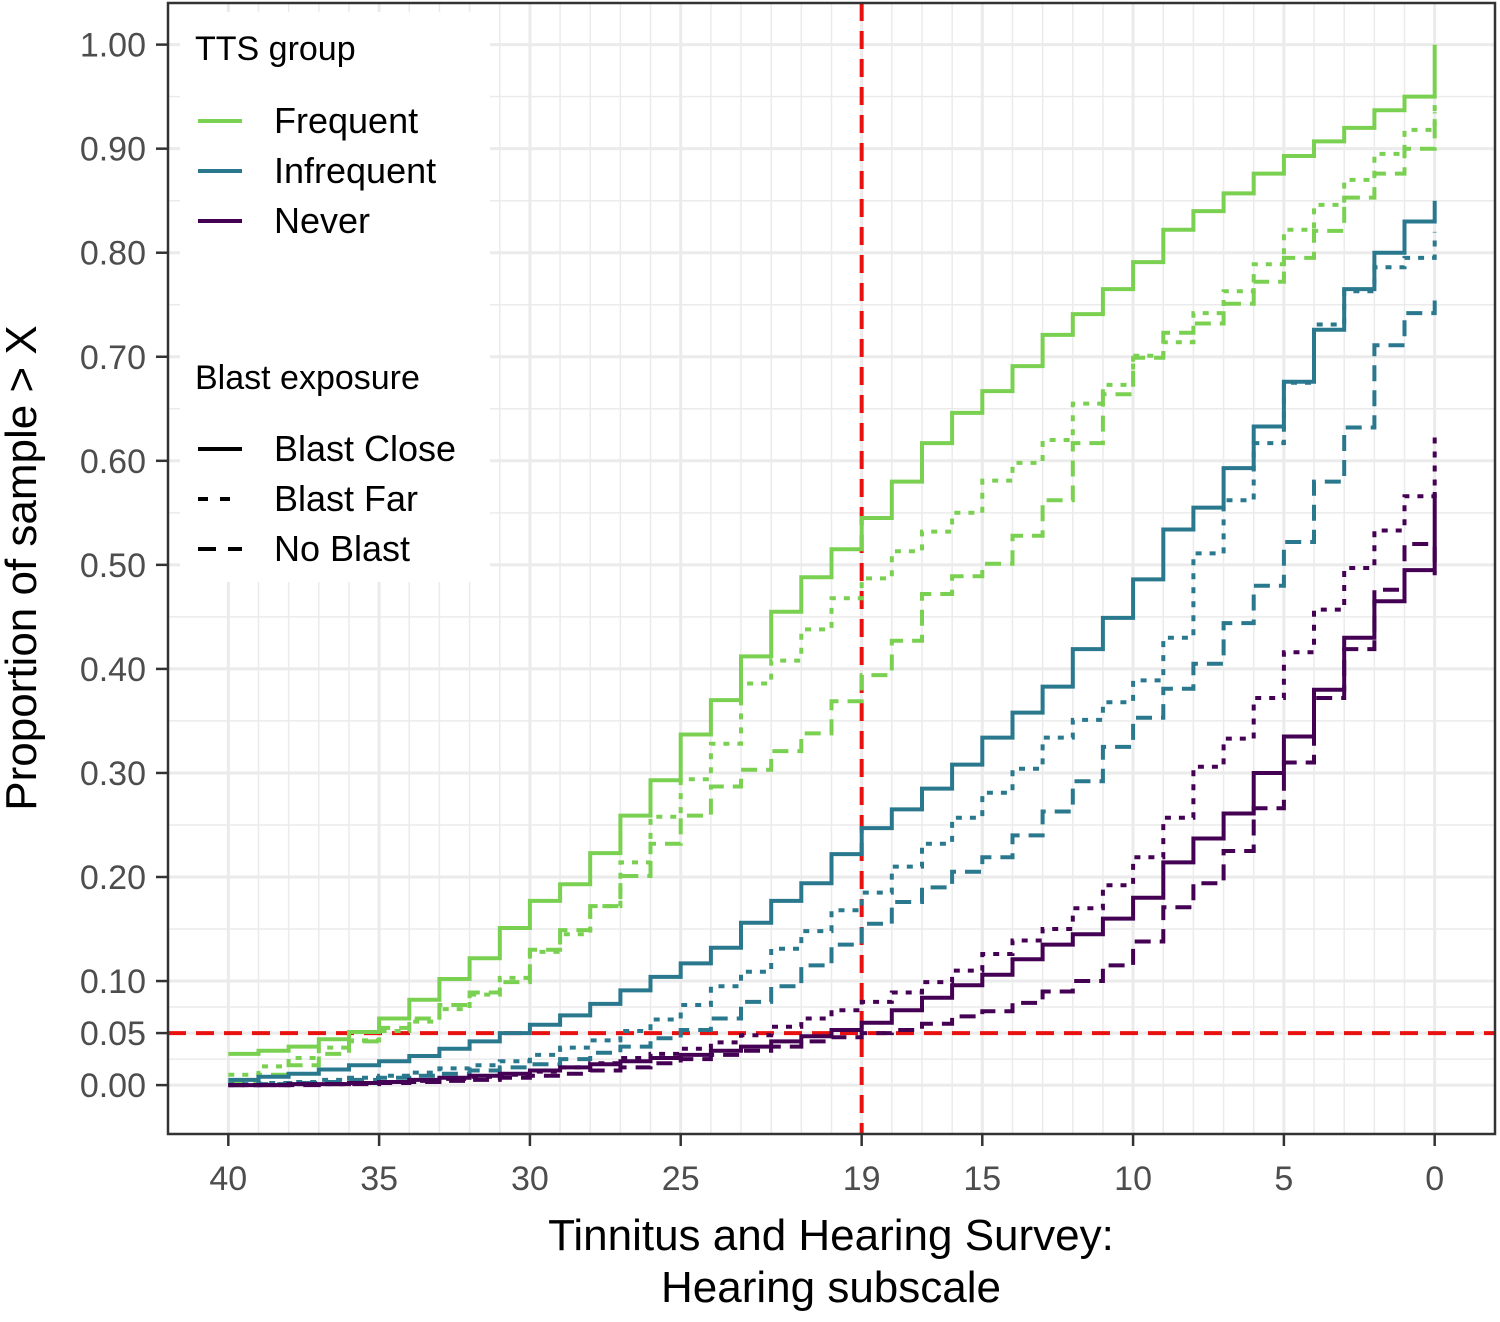  What do you see at coordinates (113, 1034) in the screenshot?
I see `y-tick-label: 0.05` at bounding box center [113, 1034].